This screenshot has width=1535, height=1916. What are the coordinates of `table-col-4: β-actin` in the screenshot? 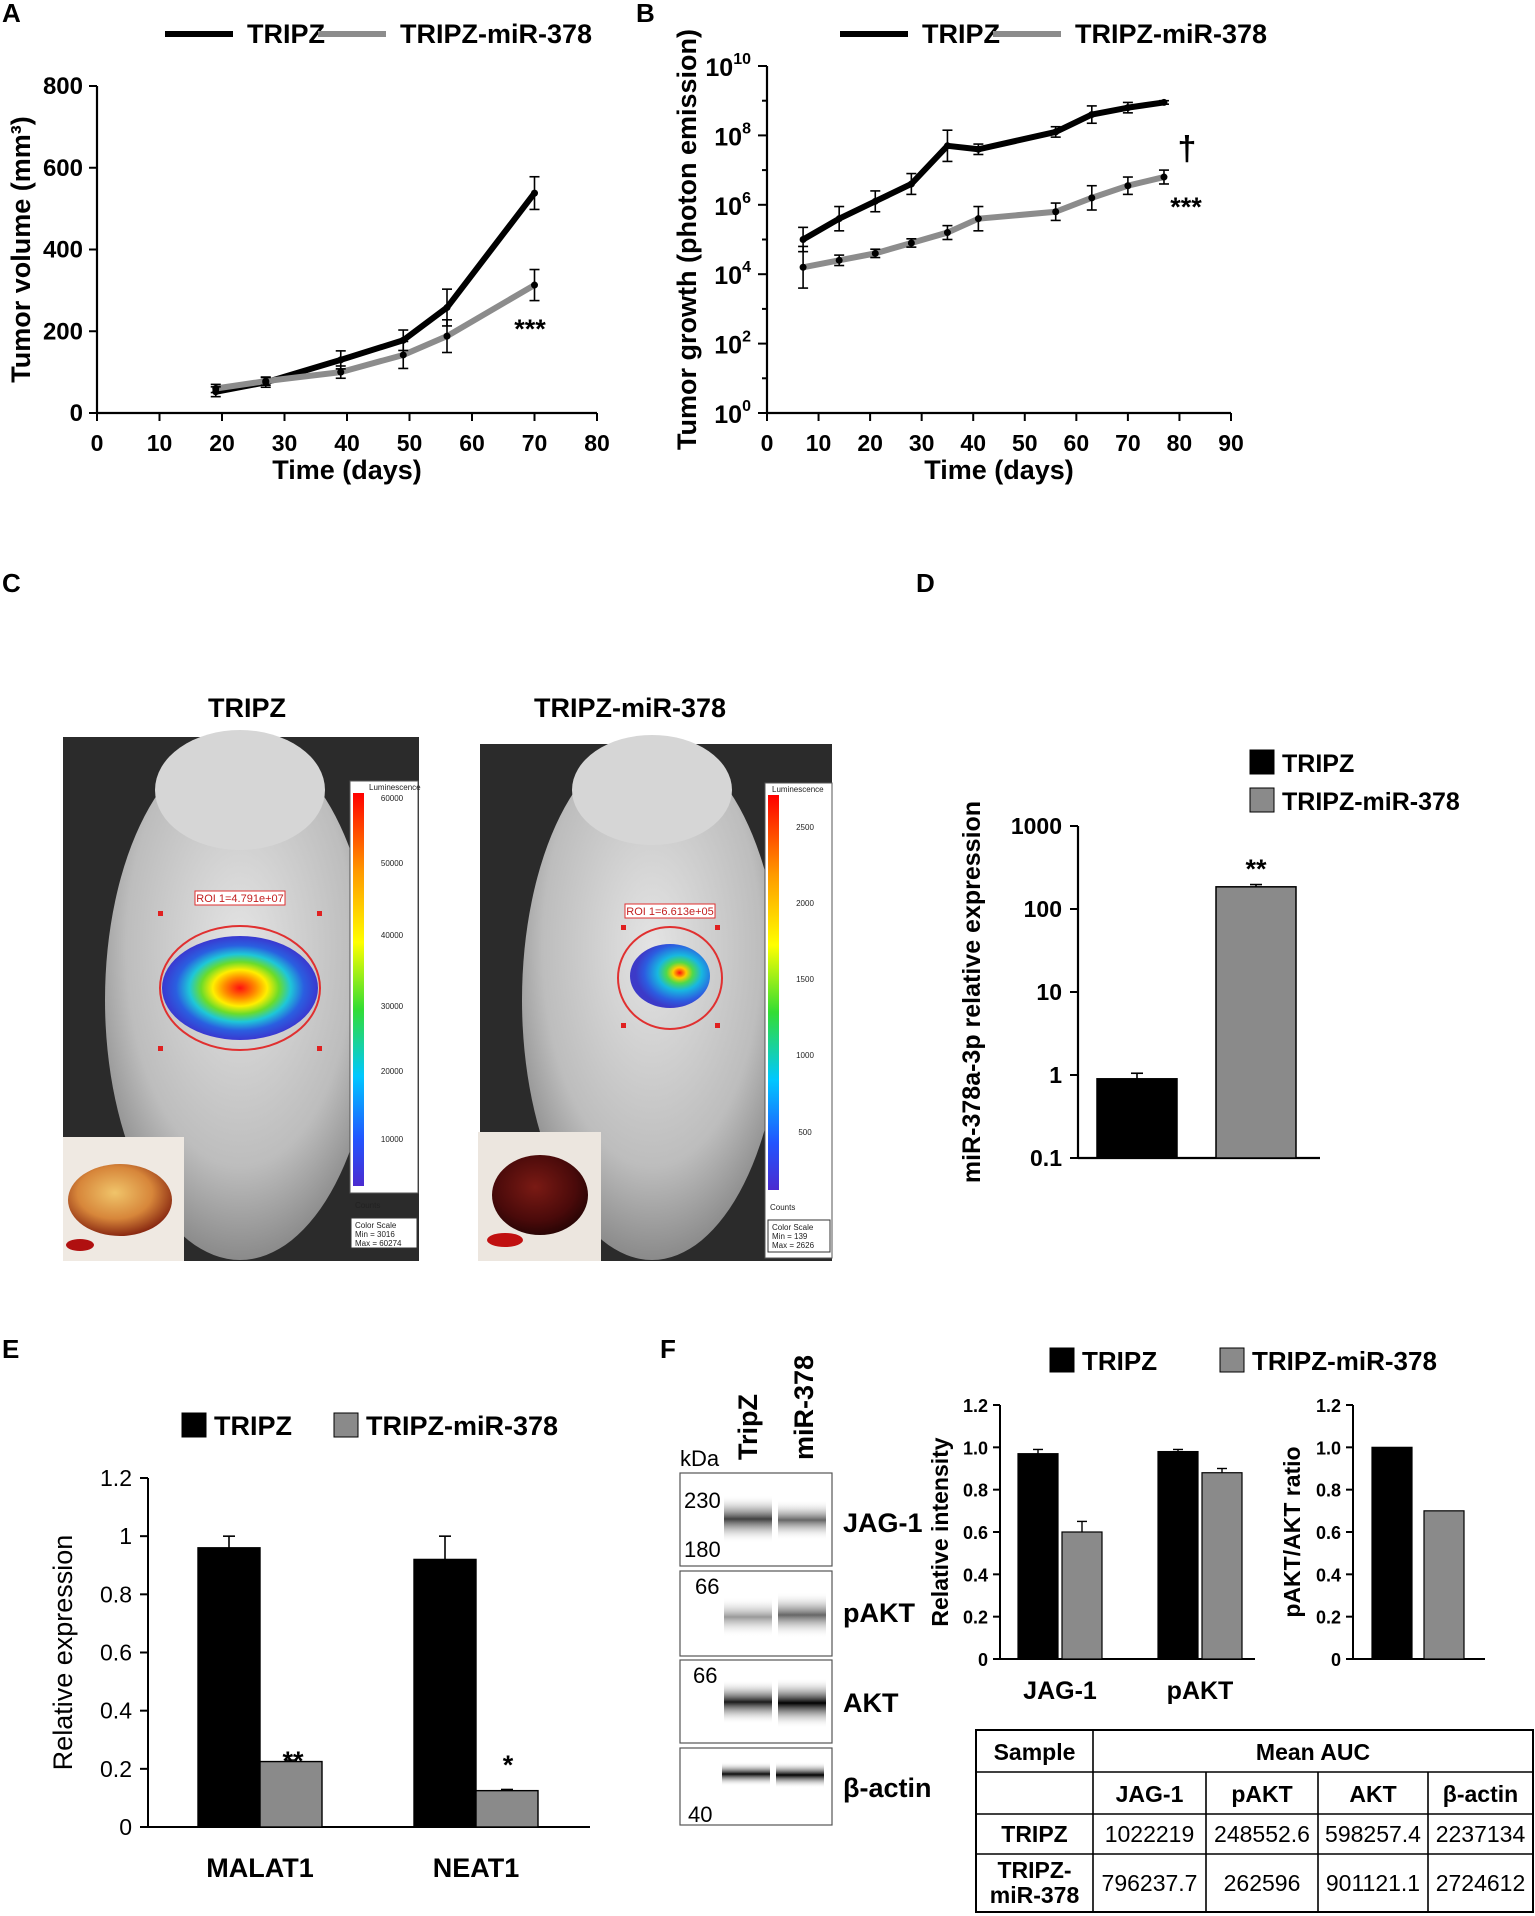 It's located at (1480, 1794).